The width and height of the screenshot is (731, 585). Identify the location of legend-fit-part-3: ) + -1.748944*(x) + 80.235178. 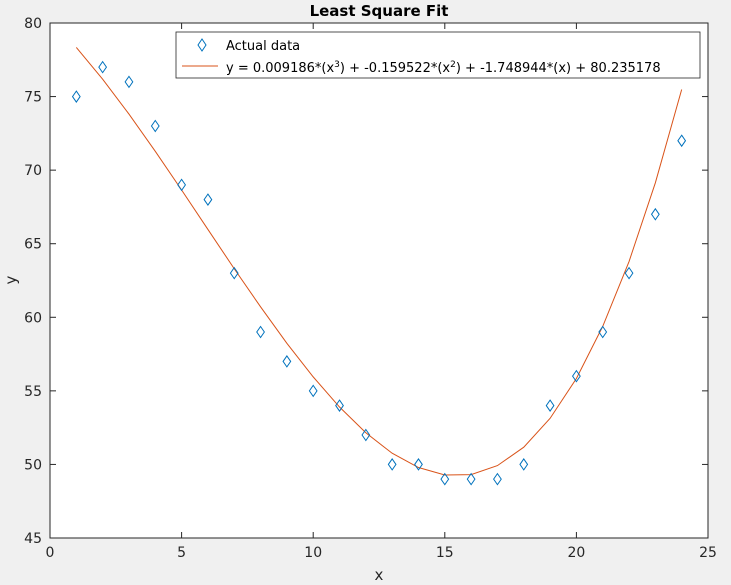
(558, 68).